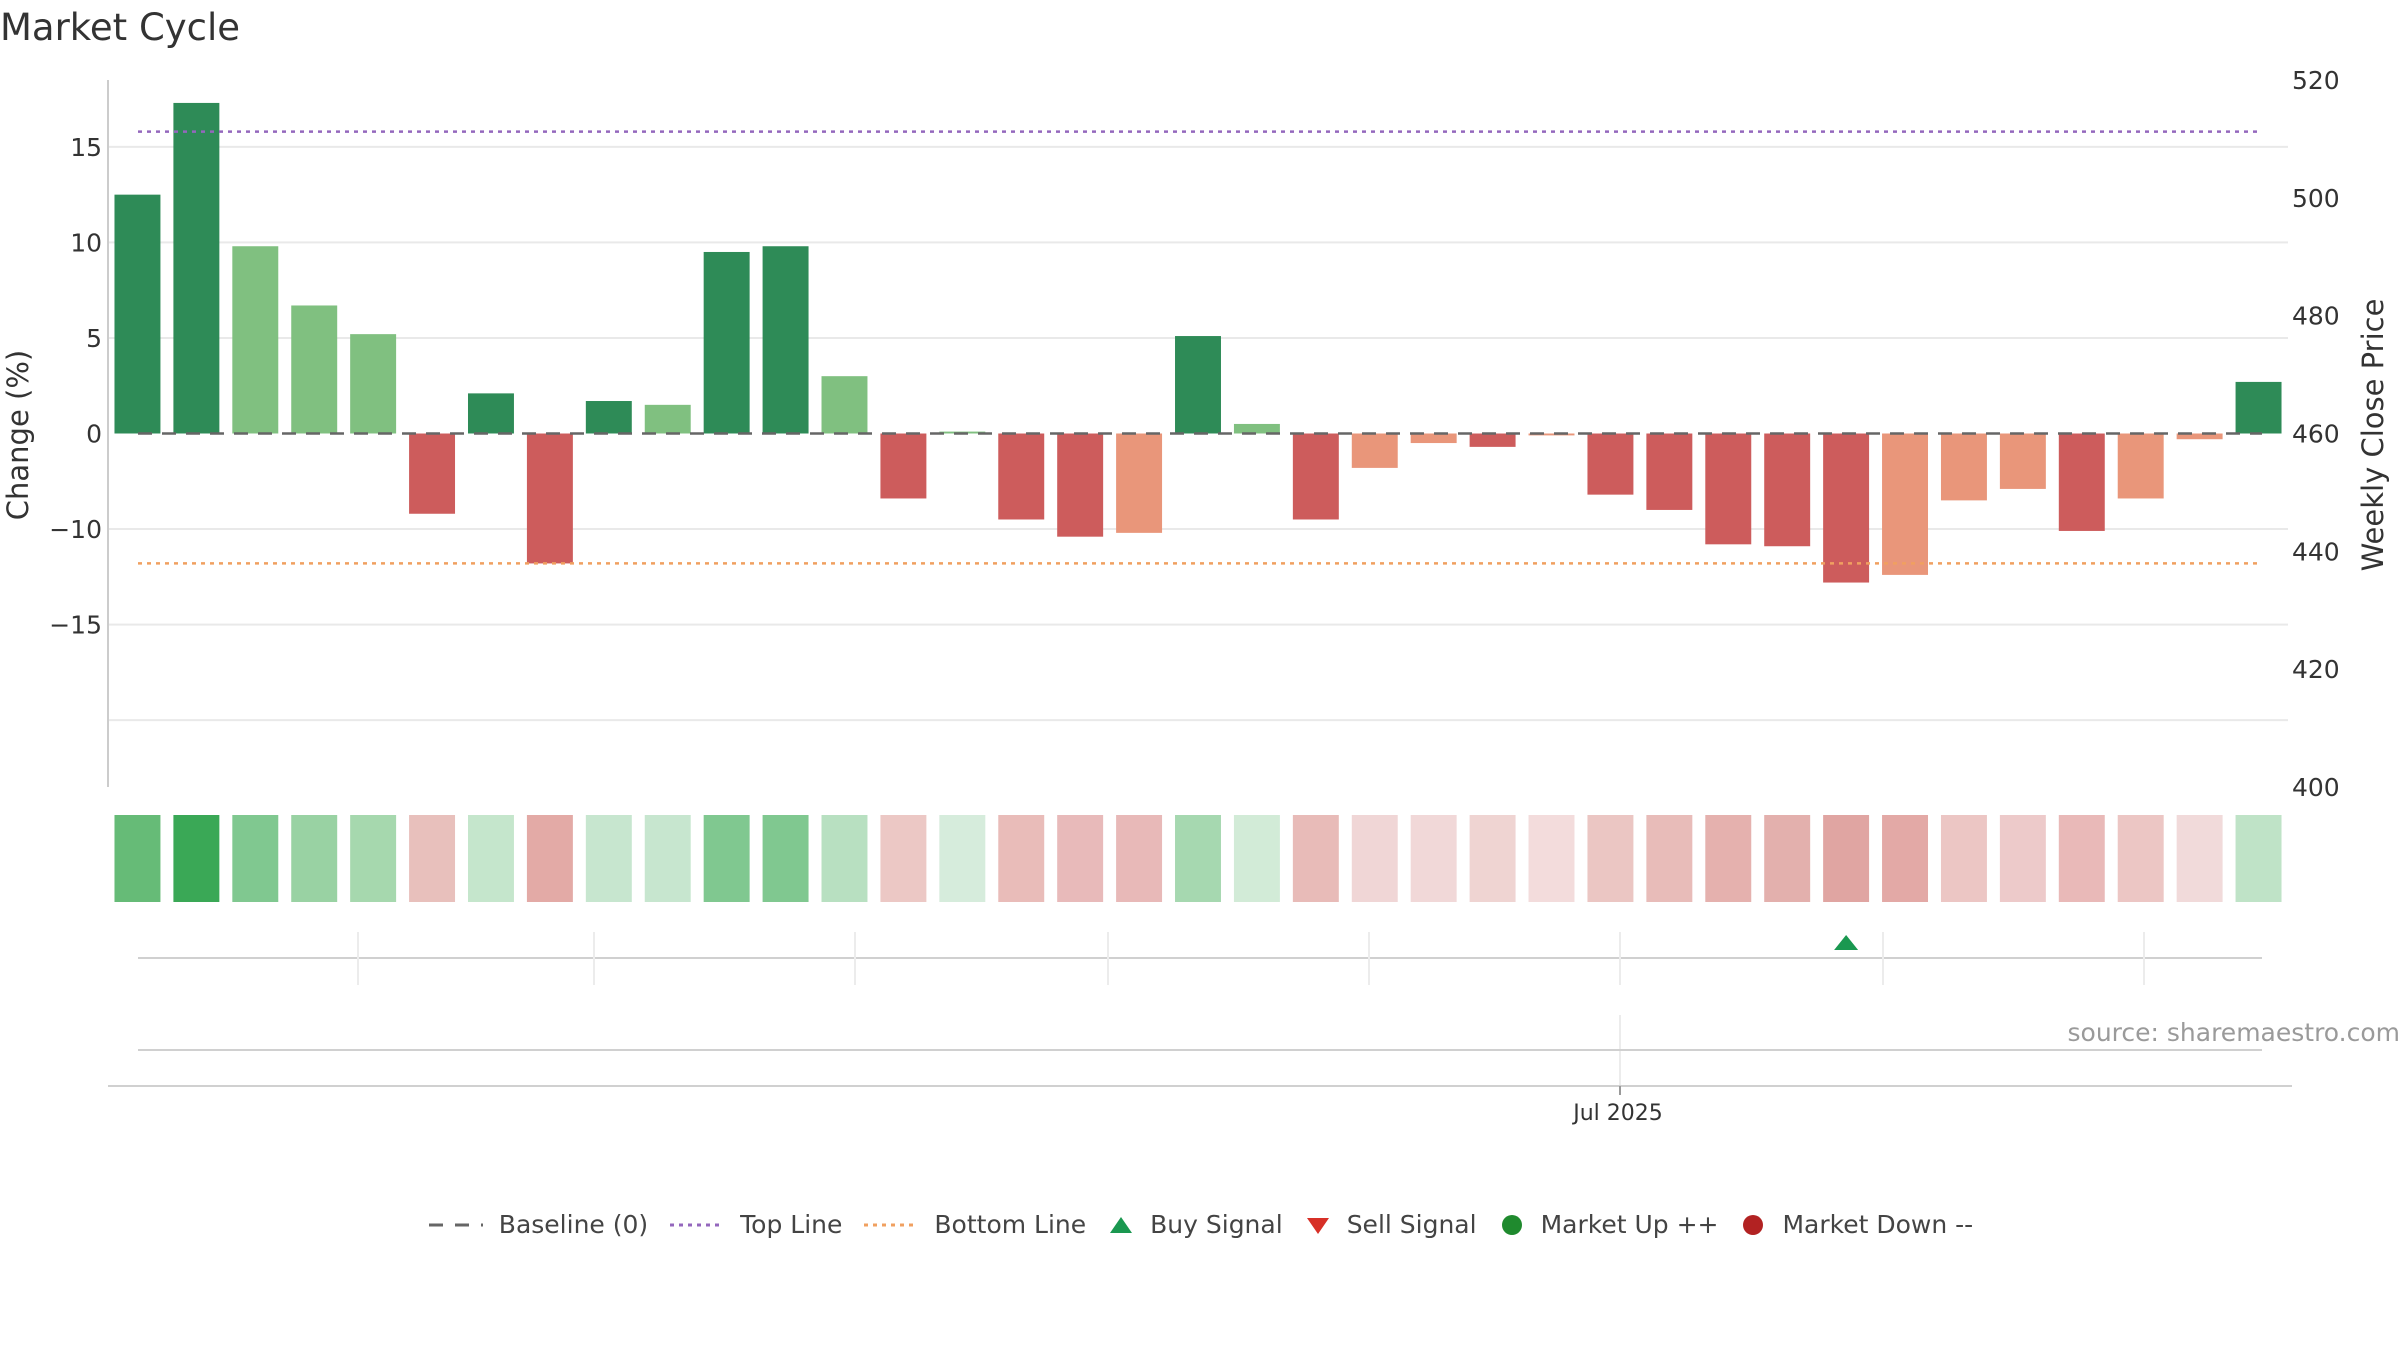 Image resolution: width=2400 pixels, height=1350 pixels. I want to click on y-axis-ticks: 15 10 5 0 −10 −15, so click(75, 386).